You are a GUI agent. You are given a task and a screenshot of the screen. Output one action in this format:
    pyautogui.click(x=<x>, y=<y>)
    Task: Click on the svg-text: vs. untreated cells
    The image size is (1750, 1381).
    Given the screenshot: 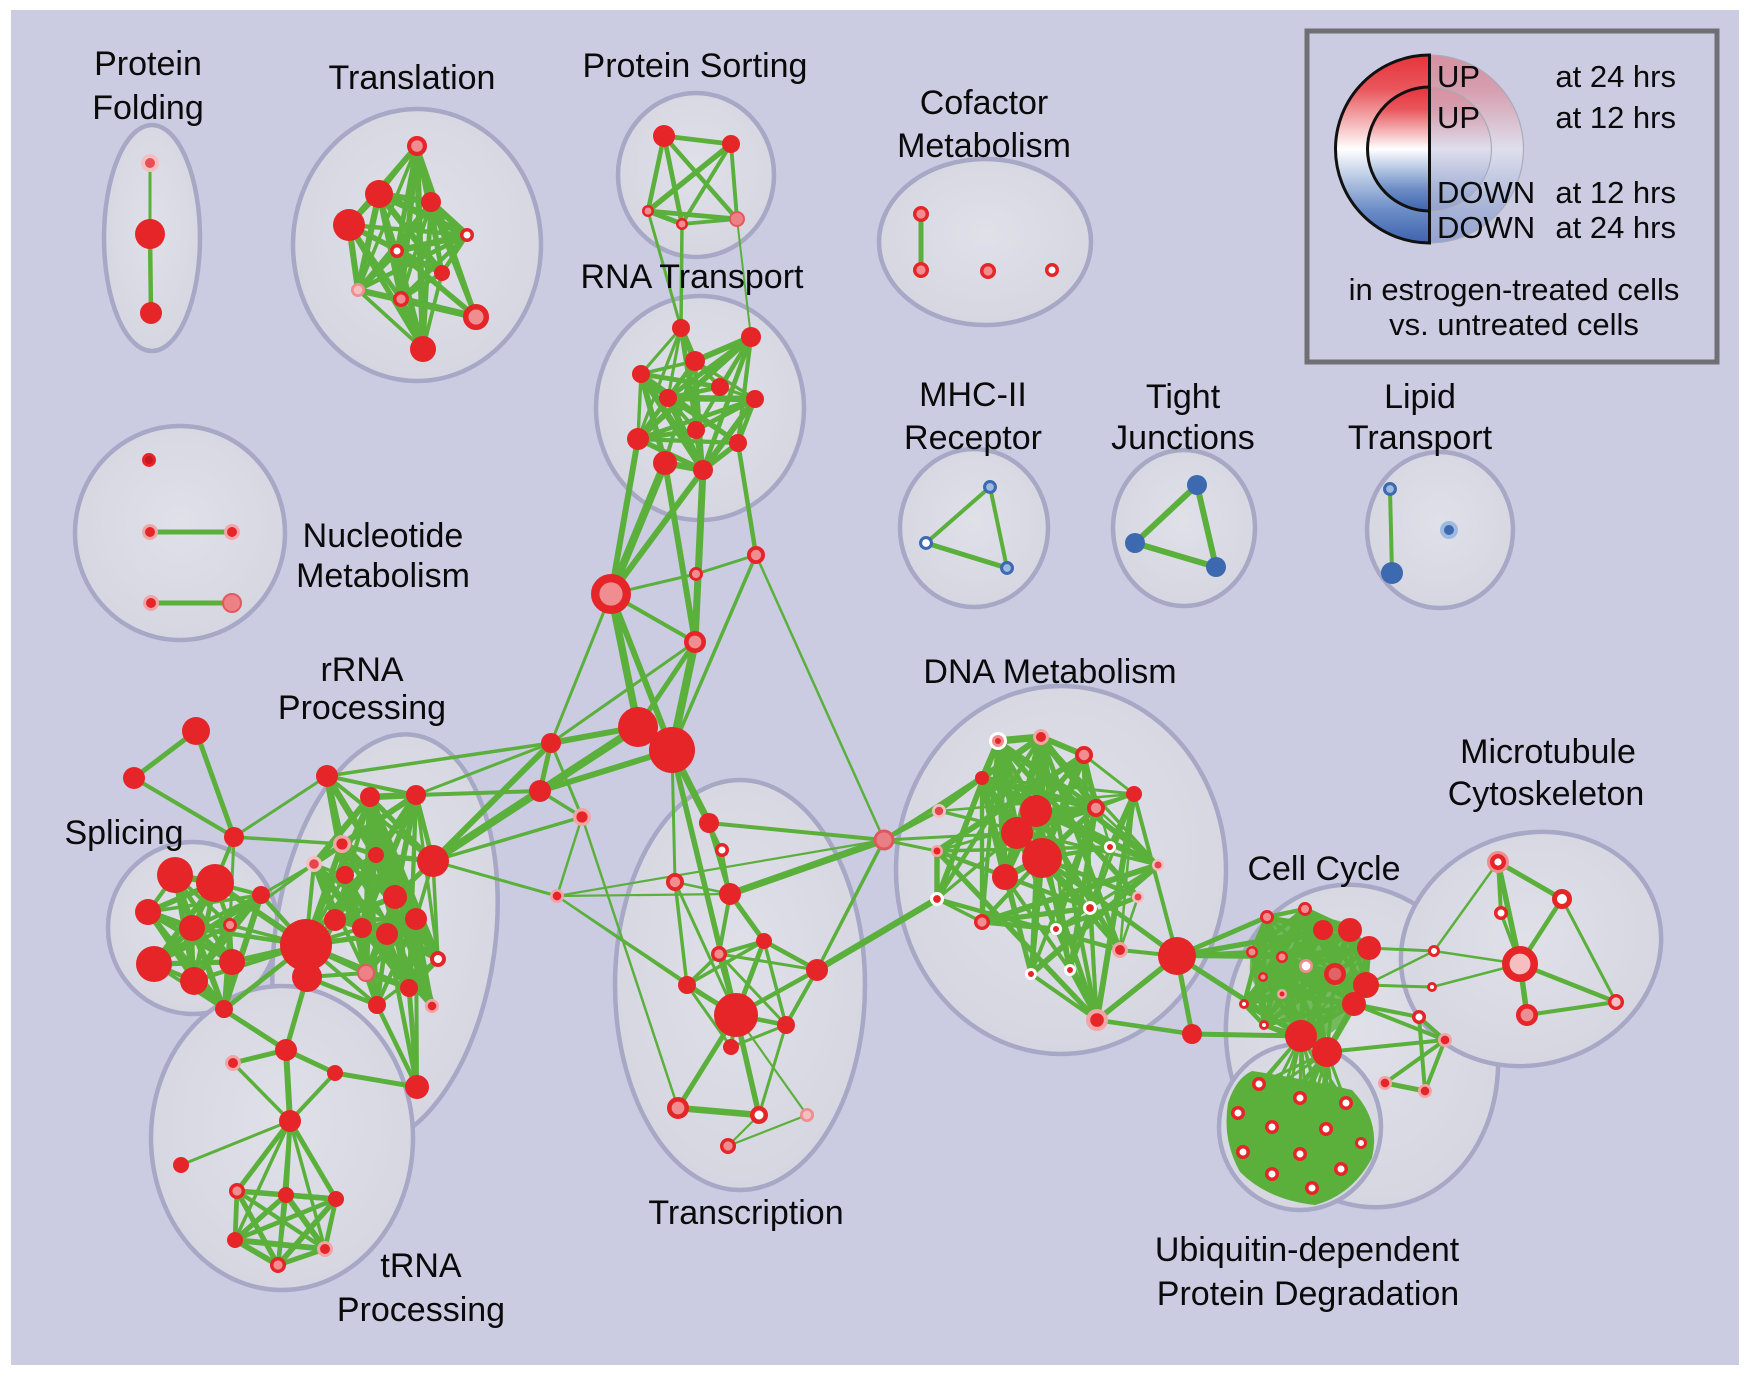 What is the action you would take?
    pyautogui.click(x=1514, y=324)
    